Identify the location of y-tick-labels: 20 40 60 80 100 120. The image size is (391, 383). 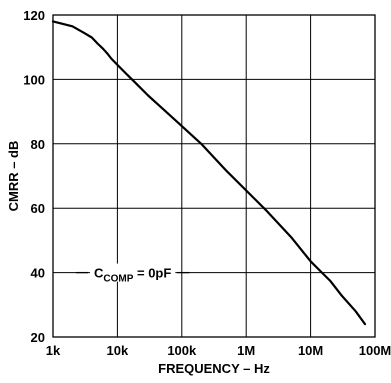
(34, 176).